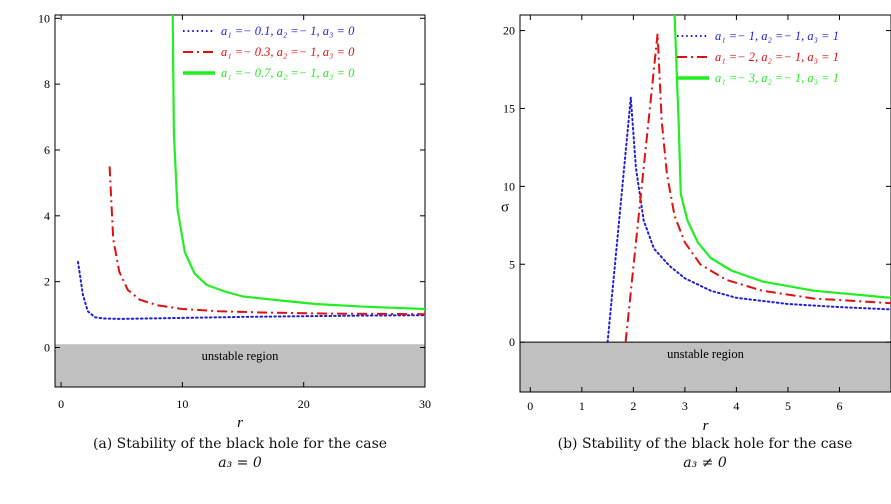 The width and height of the screenshot is (891, 504). I want to click on y-tick-label: 5, so click(512, 264).